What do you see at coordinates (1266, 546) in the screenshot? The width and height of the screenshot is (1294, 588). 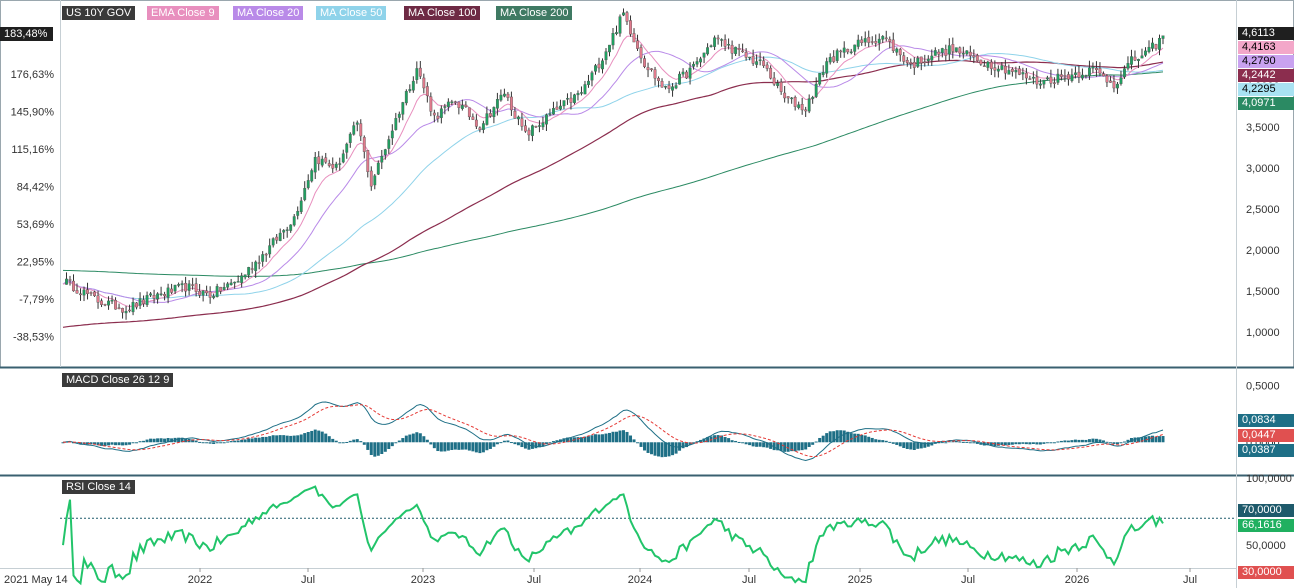 I see `rsi-axis-label: 50,0000` at bounding box center [1266, 546].